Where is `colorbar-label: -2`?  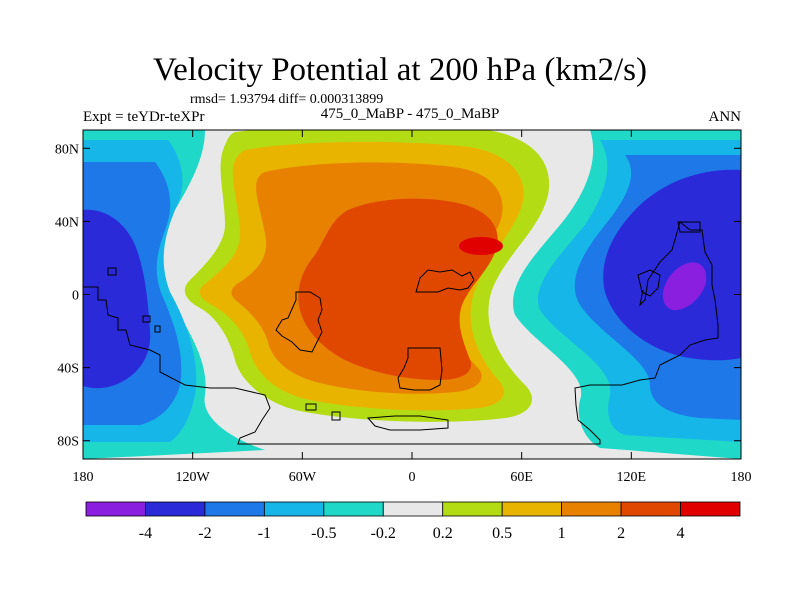
colorbar-label: -2 is located at coordinates (204, 533).